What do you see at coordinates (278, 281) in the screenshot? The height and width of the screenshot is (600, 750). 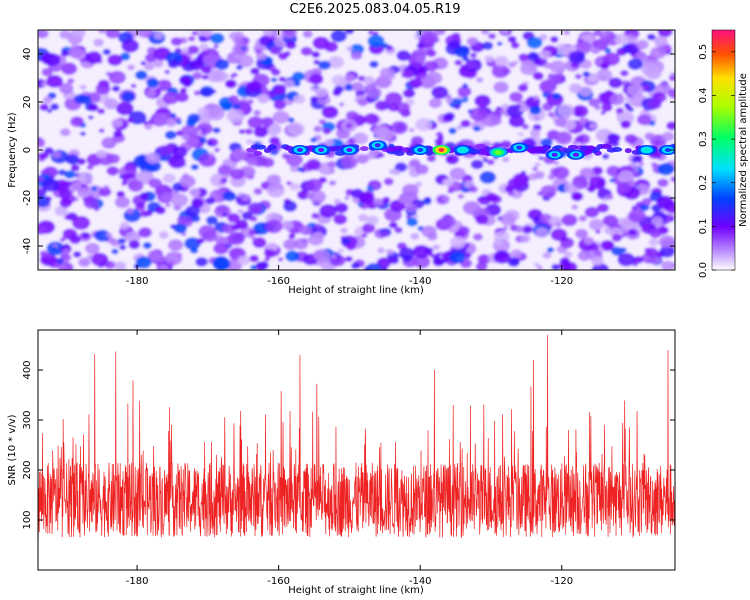 I see `x-tick-label: -160` at bounding box center [278, 281].